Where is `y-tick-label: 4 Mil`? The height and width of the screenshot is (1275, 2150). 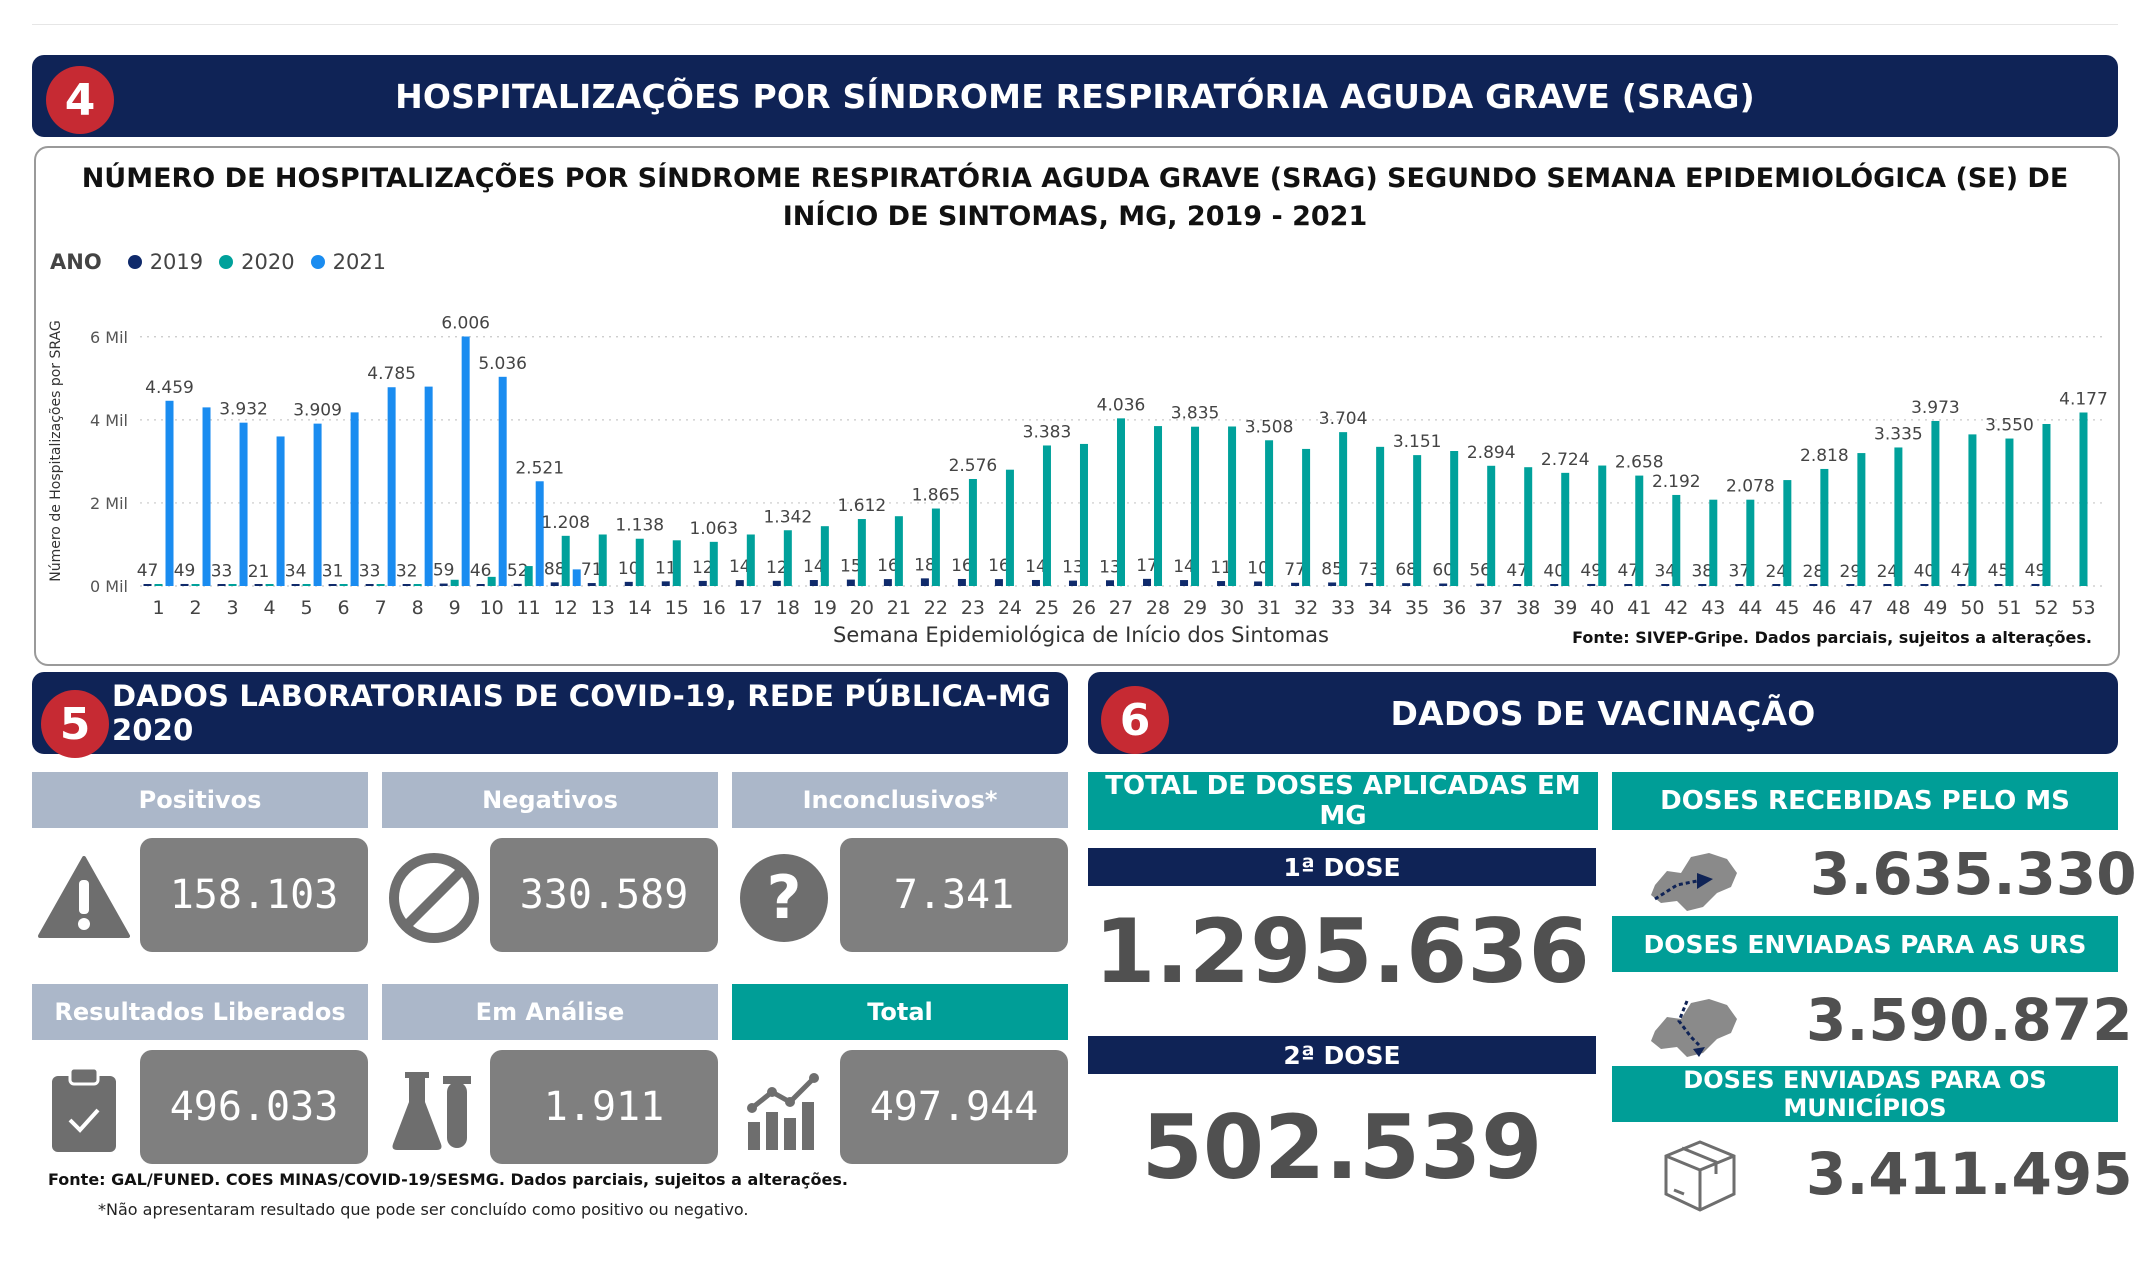
y-tick-label: 4 Mil is located at coordinates (109, 420).